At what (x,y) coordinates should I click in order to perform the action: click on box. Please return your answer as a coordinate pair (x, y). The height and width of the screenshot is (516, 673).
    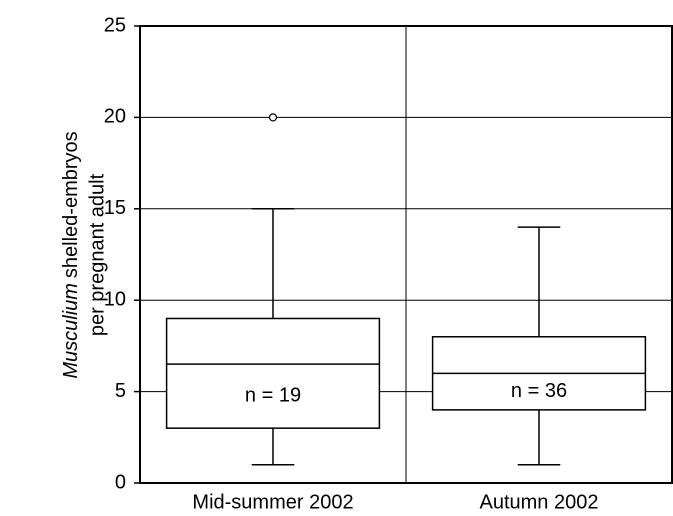
    Looking at the image, I should click on (273, 373).